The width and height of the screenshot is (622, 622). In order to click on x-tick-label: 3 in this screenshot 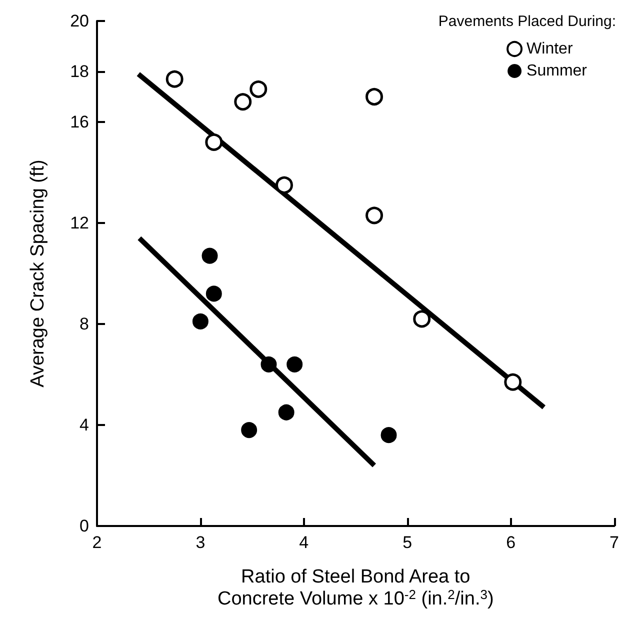, I will do `click(201, 542)`.